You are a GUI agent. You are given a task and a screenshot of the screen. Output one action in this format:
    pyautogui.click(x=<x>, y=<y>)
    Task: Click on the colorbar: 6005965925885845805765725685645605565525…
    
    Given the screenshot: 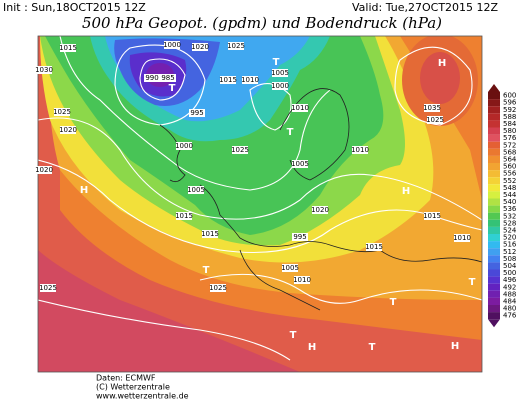 What is the action you would take?
    pyautogui.click(x=502, y=206)
    